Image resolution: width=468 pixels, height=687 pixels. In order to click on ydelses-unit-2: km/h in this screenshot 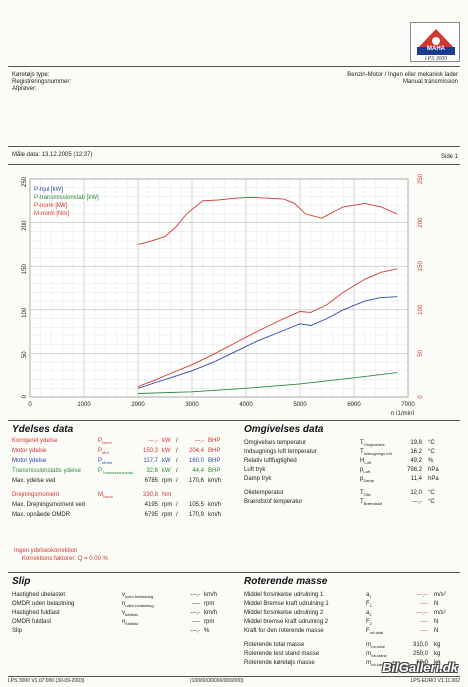, I will do `click(215, 505)`.